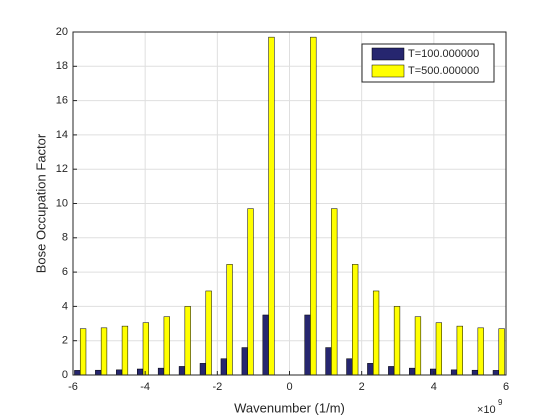 This screenshot has width=560, height=420. What do you see at coordinates (62, 203) in the screenshot?
I see `y-tick-label: 10` at bounding box center [62, 203].